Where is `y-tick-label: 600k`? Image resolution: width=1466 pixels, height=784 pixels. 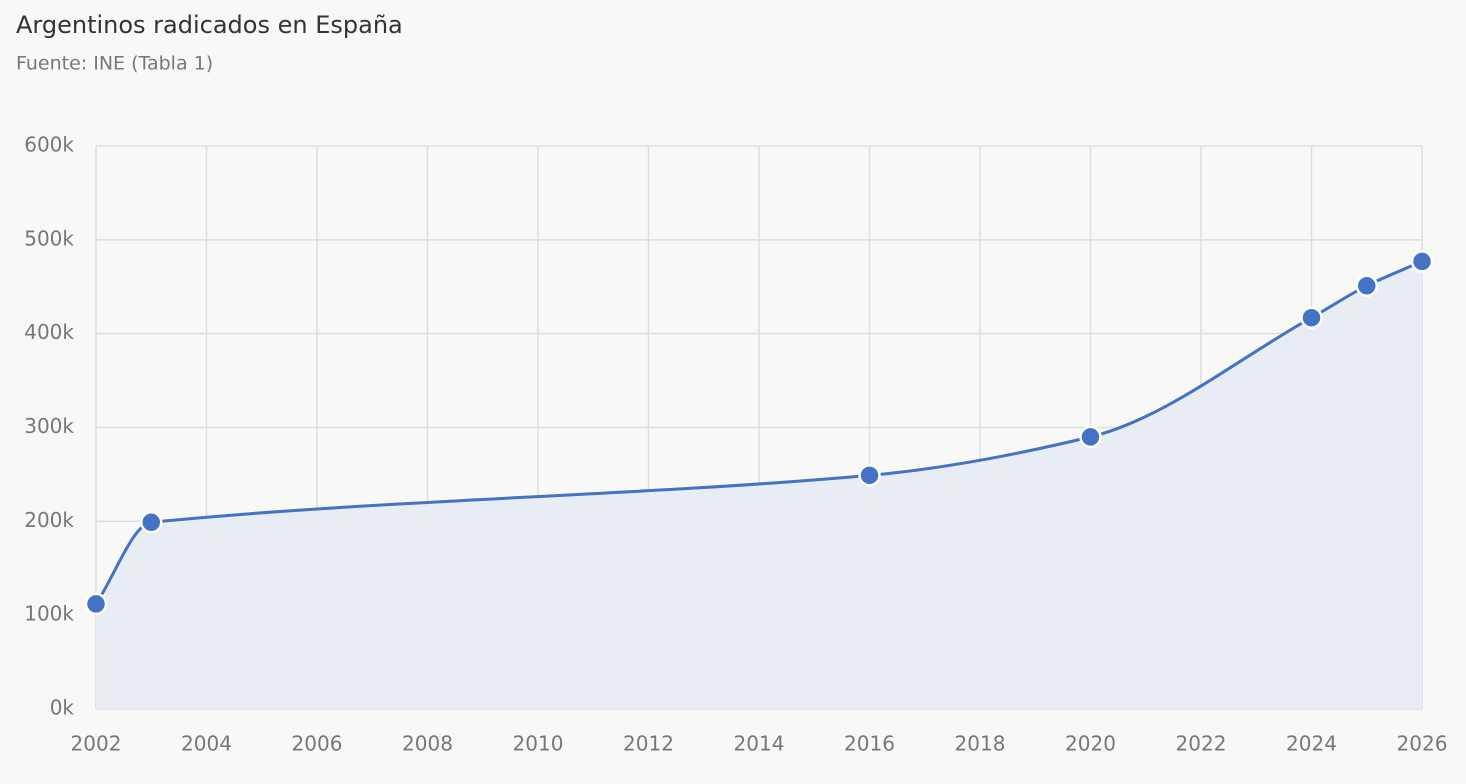
y-tick-label: 600k is located at coordinates (49, 145).